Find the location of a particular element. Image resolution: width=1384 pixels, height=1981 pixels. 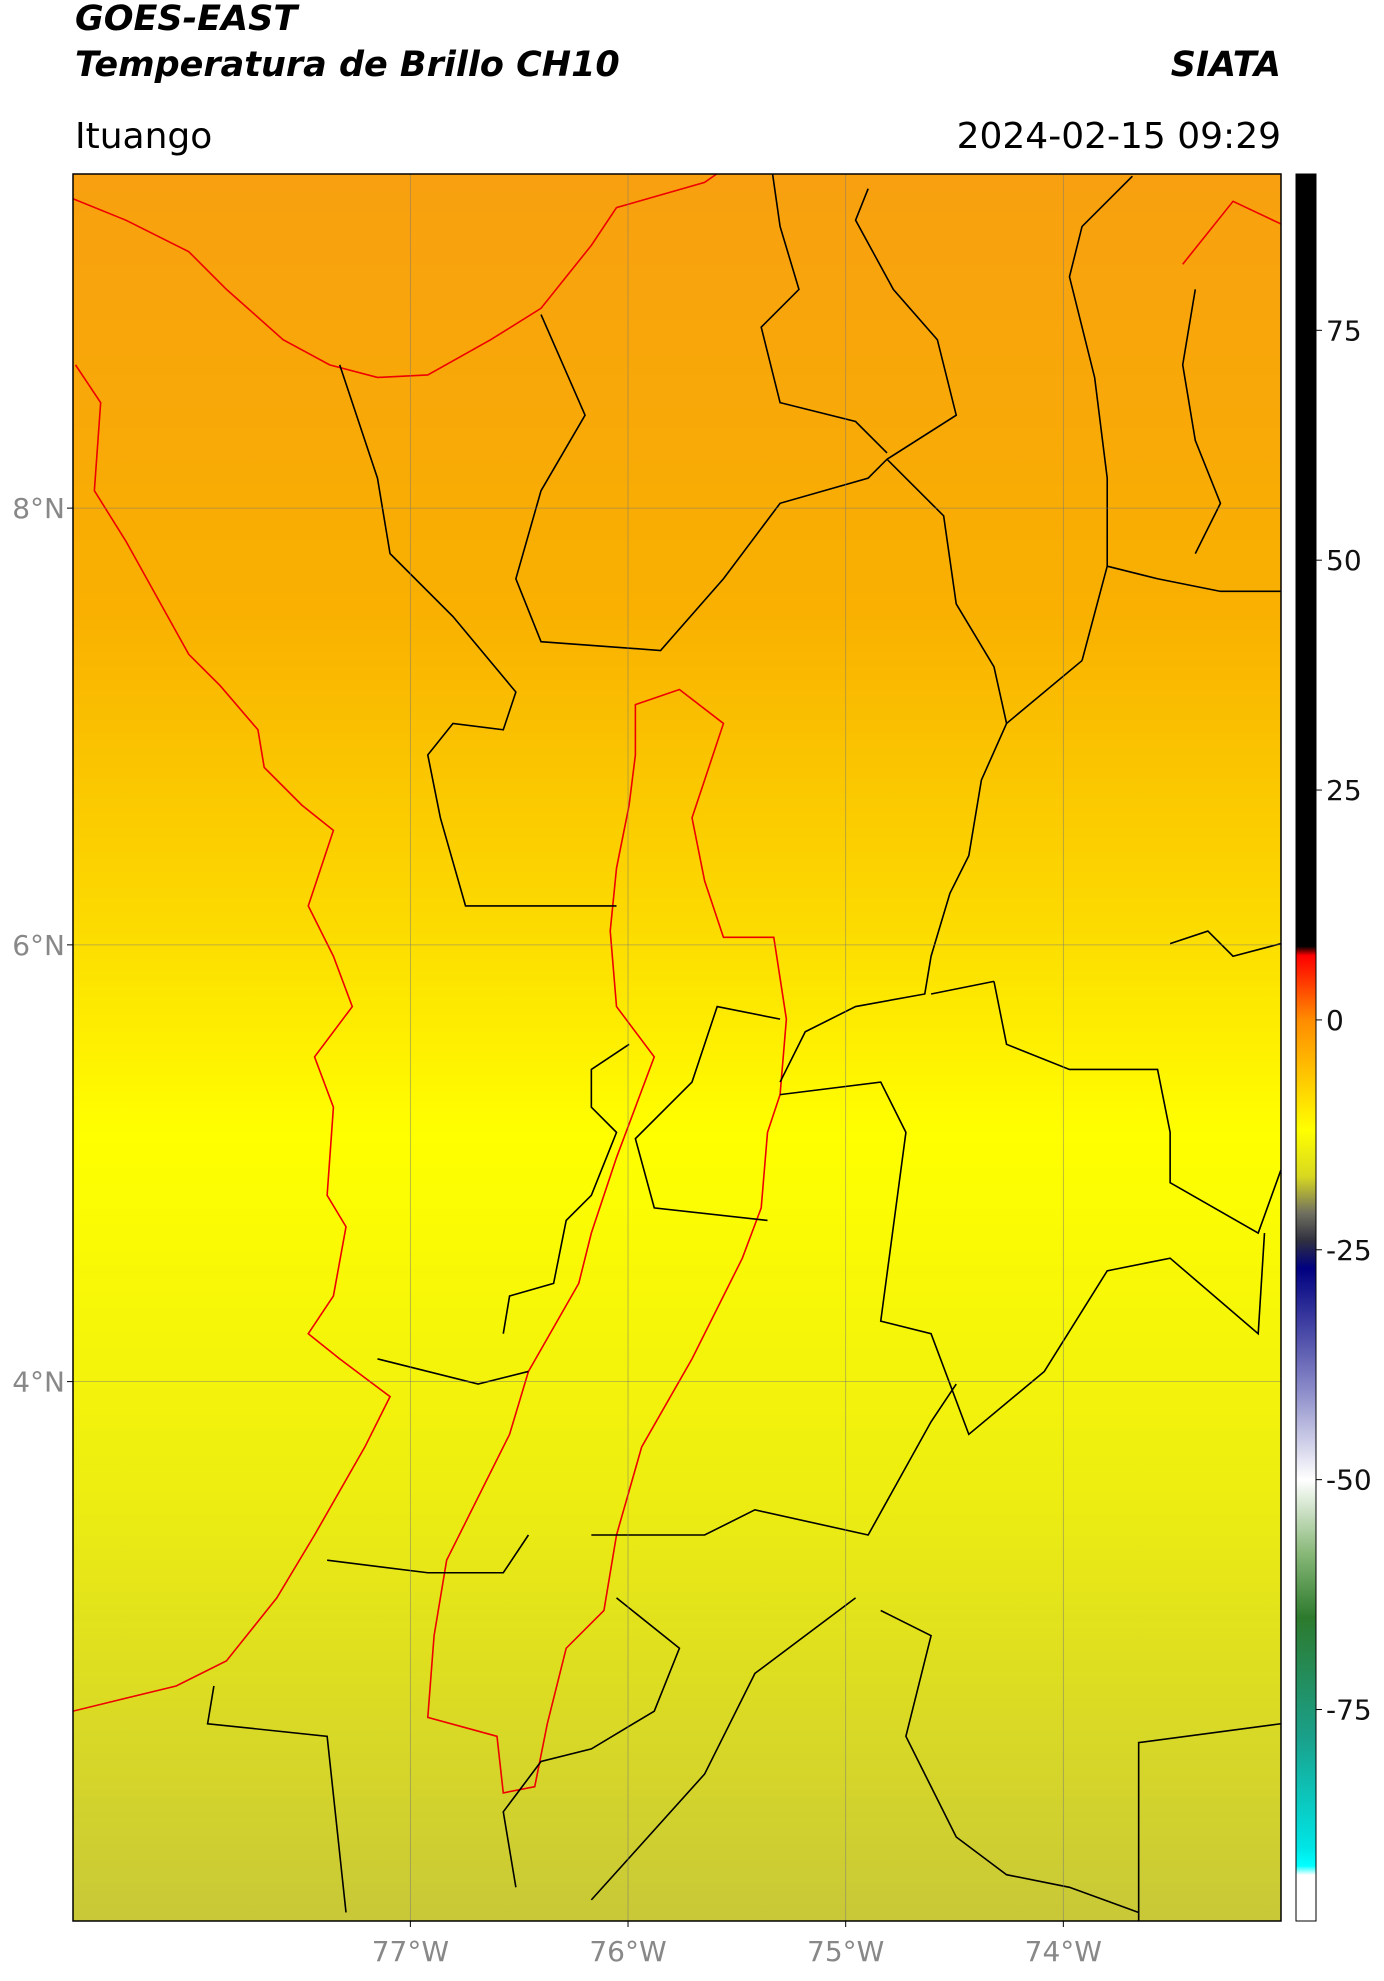

lon-tick-label: 74°W is located at coordinates (1063, 1951).